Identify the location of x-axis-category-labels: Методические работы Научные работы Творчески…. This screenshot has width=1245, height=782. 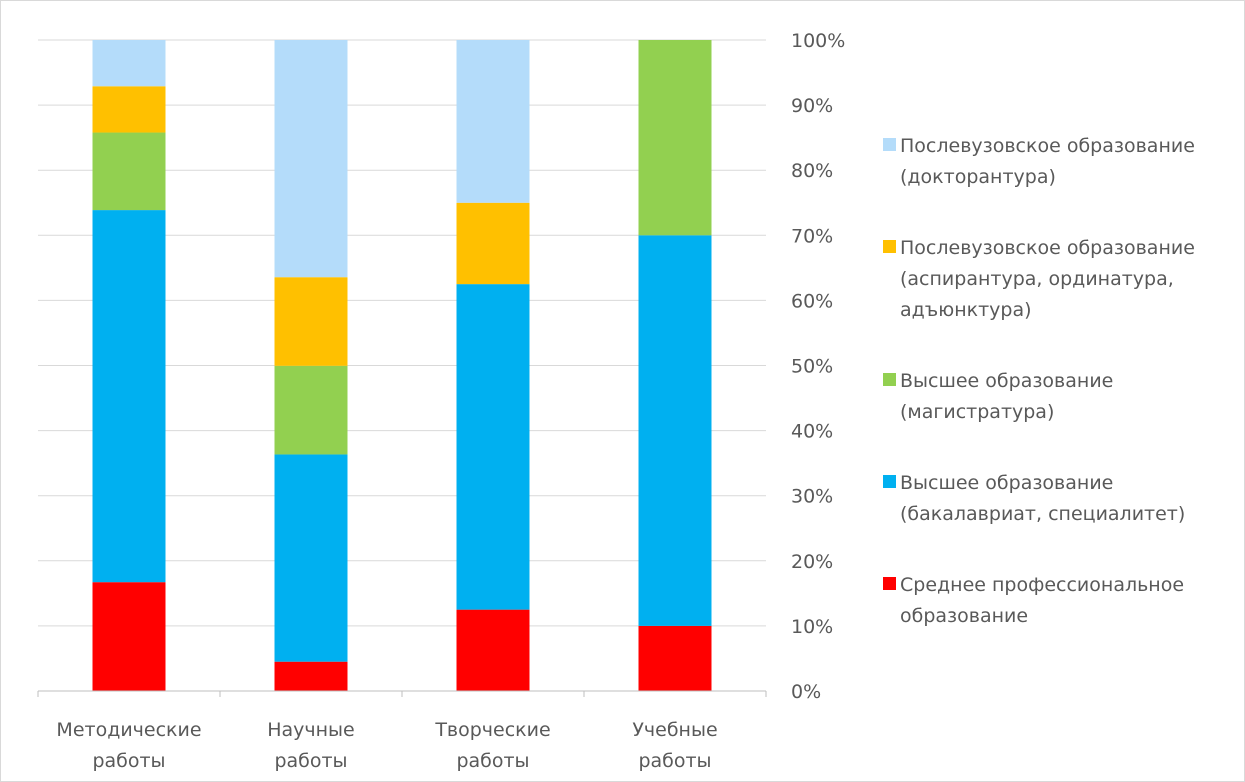
(386, 745).